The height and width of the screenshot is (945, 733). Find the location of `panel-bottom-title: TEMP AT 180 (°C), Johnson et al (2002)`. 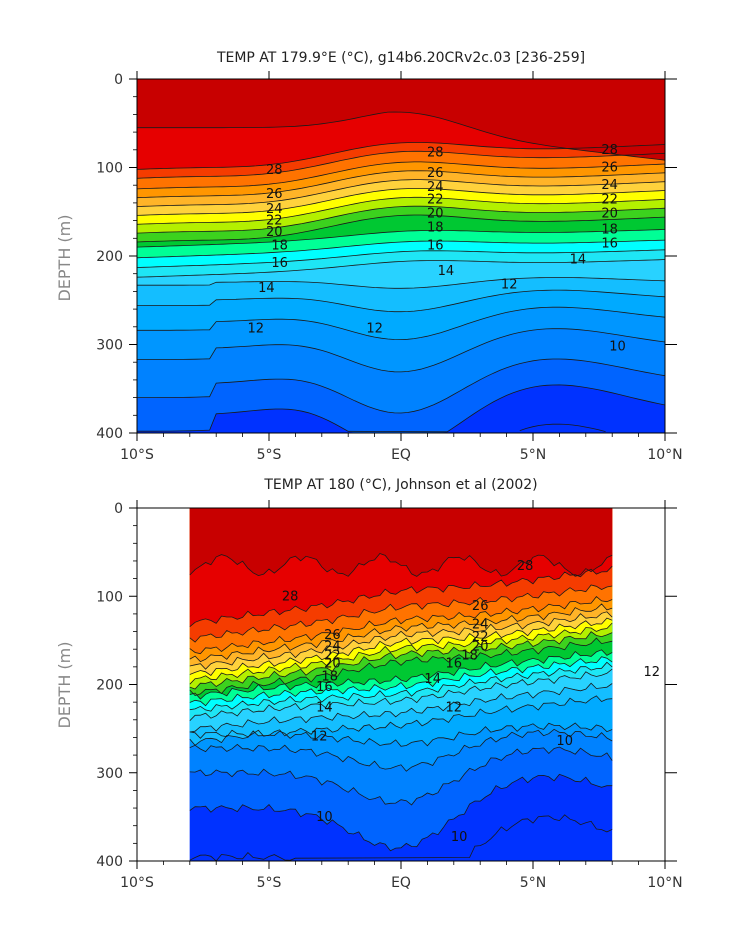

panel-bottom-title: TEMP AT 180 (°C), Johnson et al (2002) is located at coordinates (400, 485).